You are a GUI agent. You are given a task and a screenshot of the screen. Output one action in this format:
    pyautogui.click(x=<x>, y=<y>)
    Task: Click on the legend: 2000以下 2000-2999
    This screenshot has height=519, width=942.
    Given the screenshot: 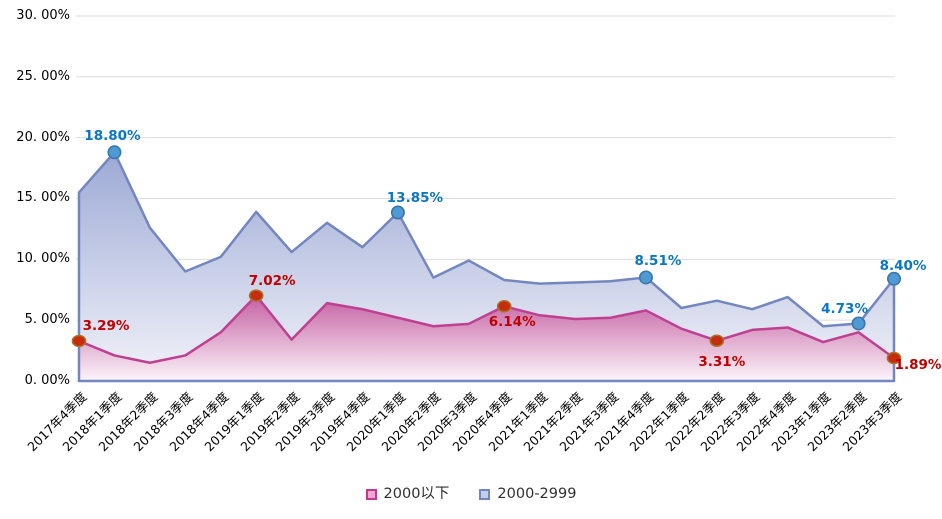 What is the action you would take?
    pyautogui.click(x=471, y=494)
    